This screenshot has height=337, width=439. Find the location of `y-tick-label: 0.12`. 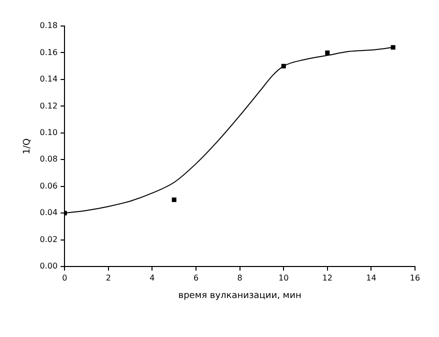

y-tick-label: 0.12 is located at coordinates (49, 105).